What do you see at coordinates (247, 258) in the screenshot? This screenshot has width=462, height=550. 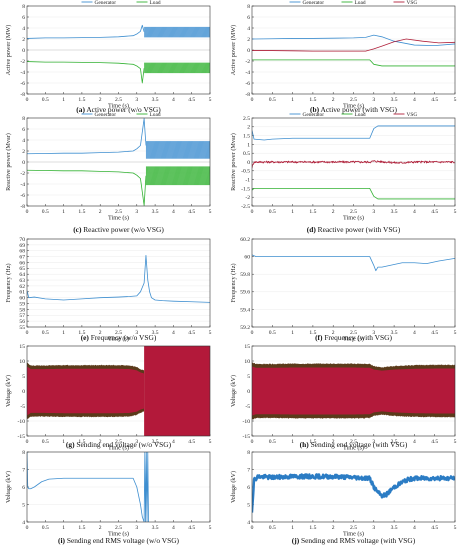 I see `y-tick-label: 60` at bounding box center [247, 258].